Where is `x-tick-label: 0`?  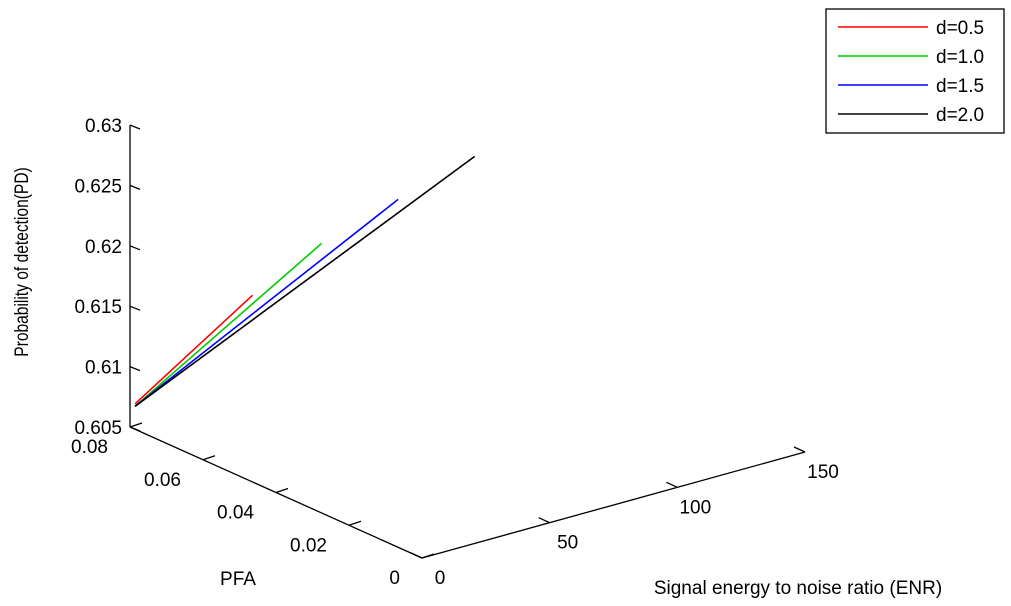 x-tick-label: 0 is located at coordinates (440, 578).